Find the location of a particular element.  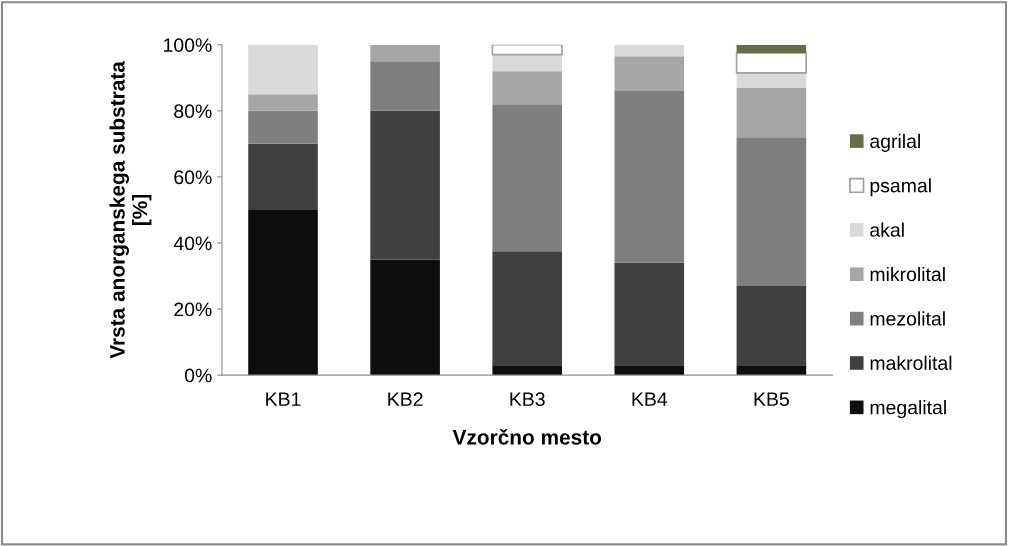

y-tick-label: 40% is located at coordinates (192, 243).